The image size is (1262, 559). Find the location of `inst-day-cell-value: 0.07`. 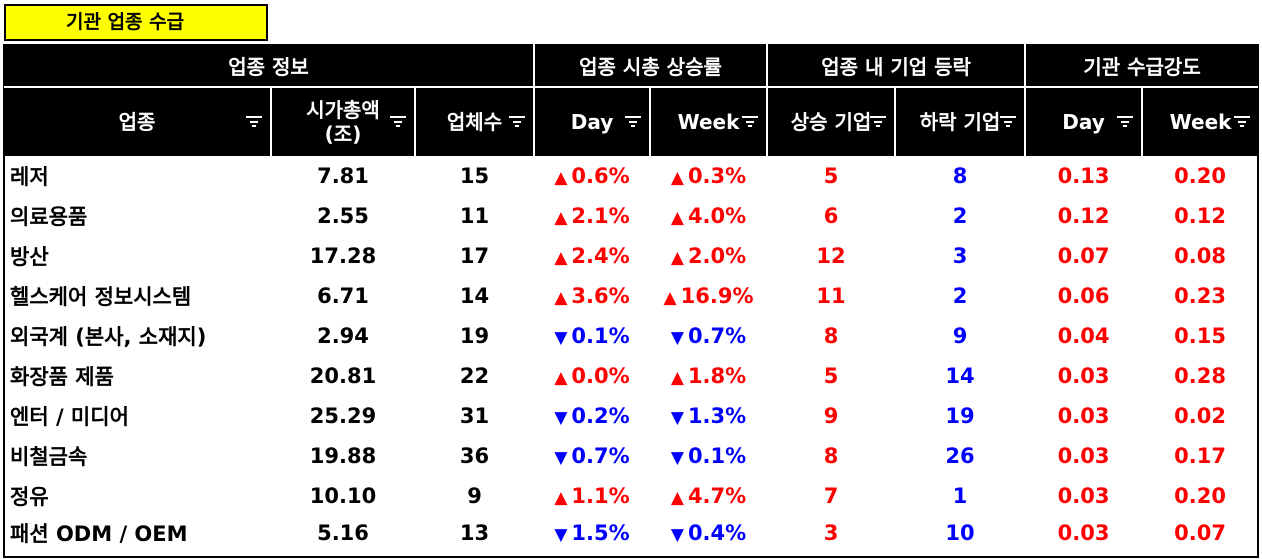

inst-day-cell-value: 0.07 is located at coordinates (1083, 256).